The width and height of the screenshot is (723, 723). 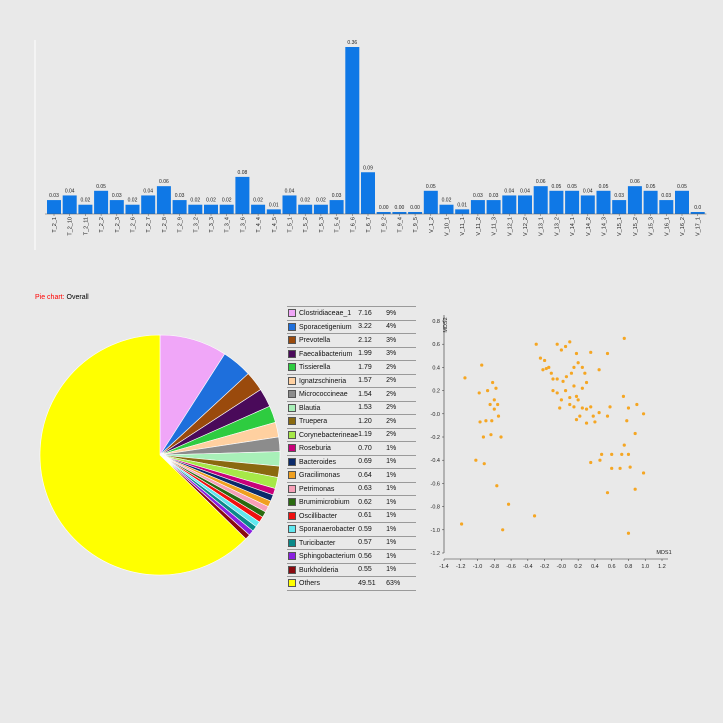 What do you see at coordinates (605, 226) in the screenshot?
I see `bar-category-label: V_14_3` at bounding box center [605, 226].